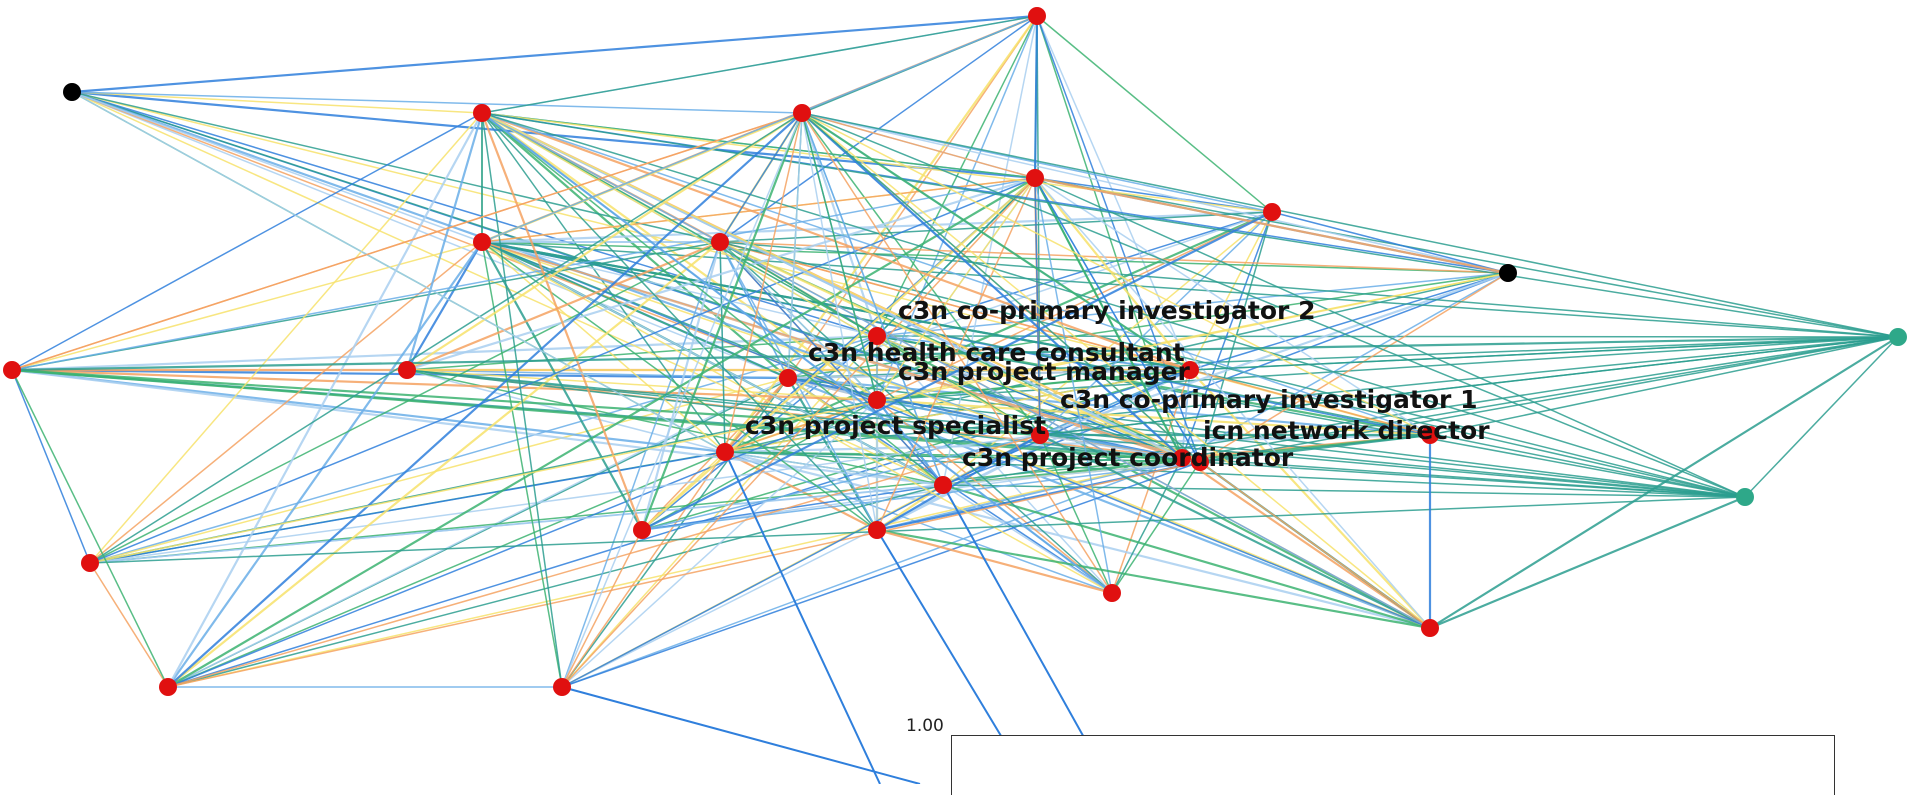 Image resolution: width=1915 pixels, height=795 pixels. What do you see at coordinates (925, 726) in the screenshot?
I see `legend-tick-label: 1.00` at bounding box center [925, 726].